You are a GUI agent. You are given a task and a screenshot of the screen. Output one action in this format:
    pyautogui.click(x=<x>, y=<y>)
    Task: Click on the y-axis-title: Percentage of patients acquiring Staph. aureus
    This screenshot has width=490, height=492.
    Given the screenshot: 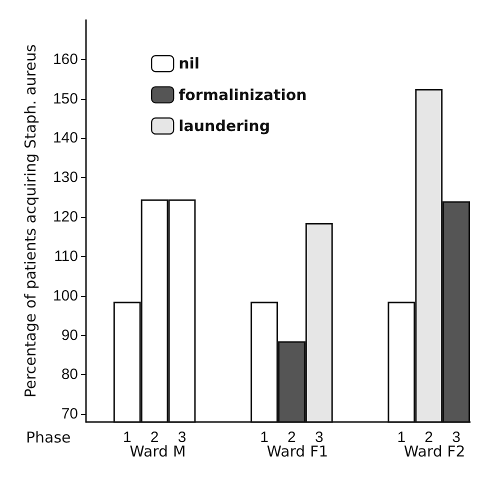 What is the action you would take?
    pyautogui.click(x=31, y=221)
    